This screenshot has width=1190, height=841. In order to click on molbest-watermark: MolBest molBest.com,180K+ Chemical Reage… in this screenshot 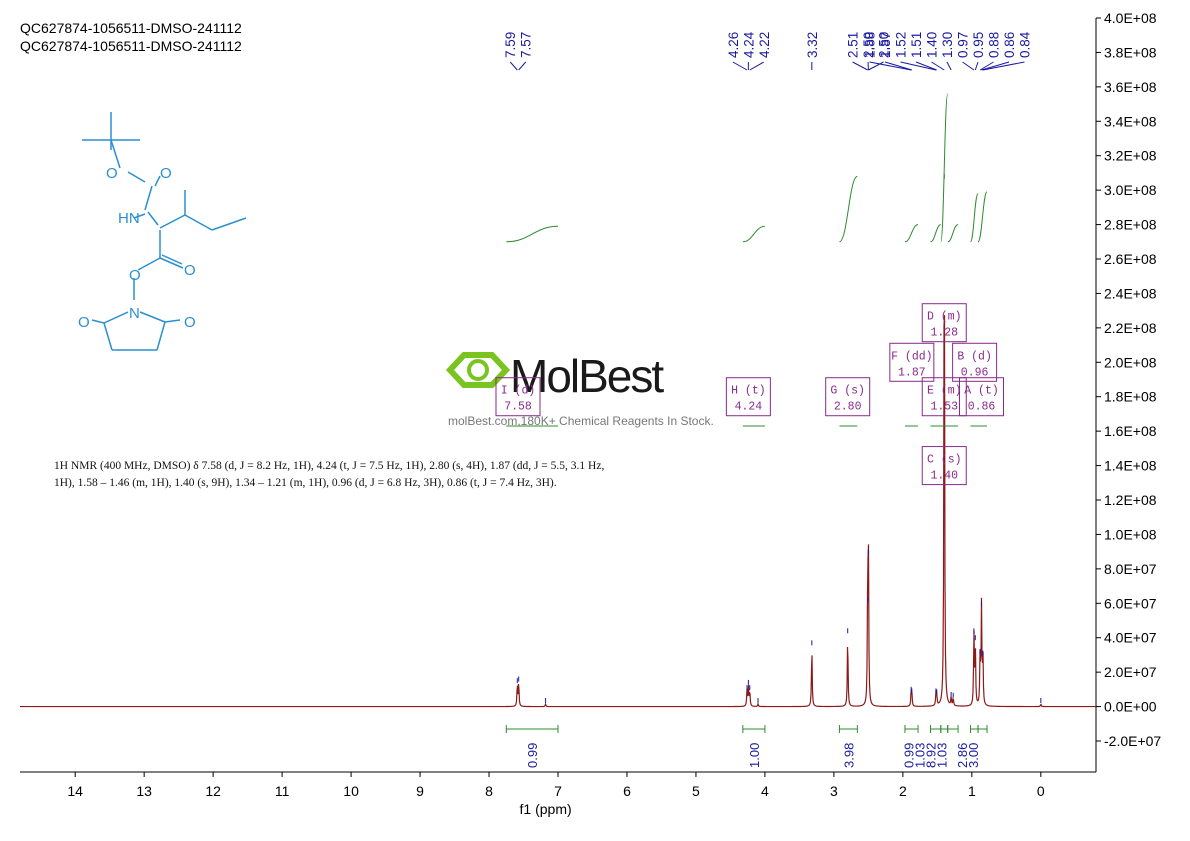, I will do `click(579, 389)`.